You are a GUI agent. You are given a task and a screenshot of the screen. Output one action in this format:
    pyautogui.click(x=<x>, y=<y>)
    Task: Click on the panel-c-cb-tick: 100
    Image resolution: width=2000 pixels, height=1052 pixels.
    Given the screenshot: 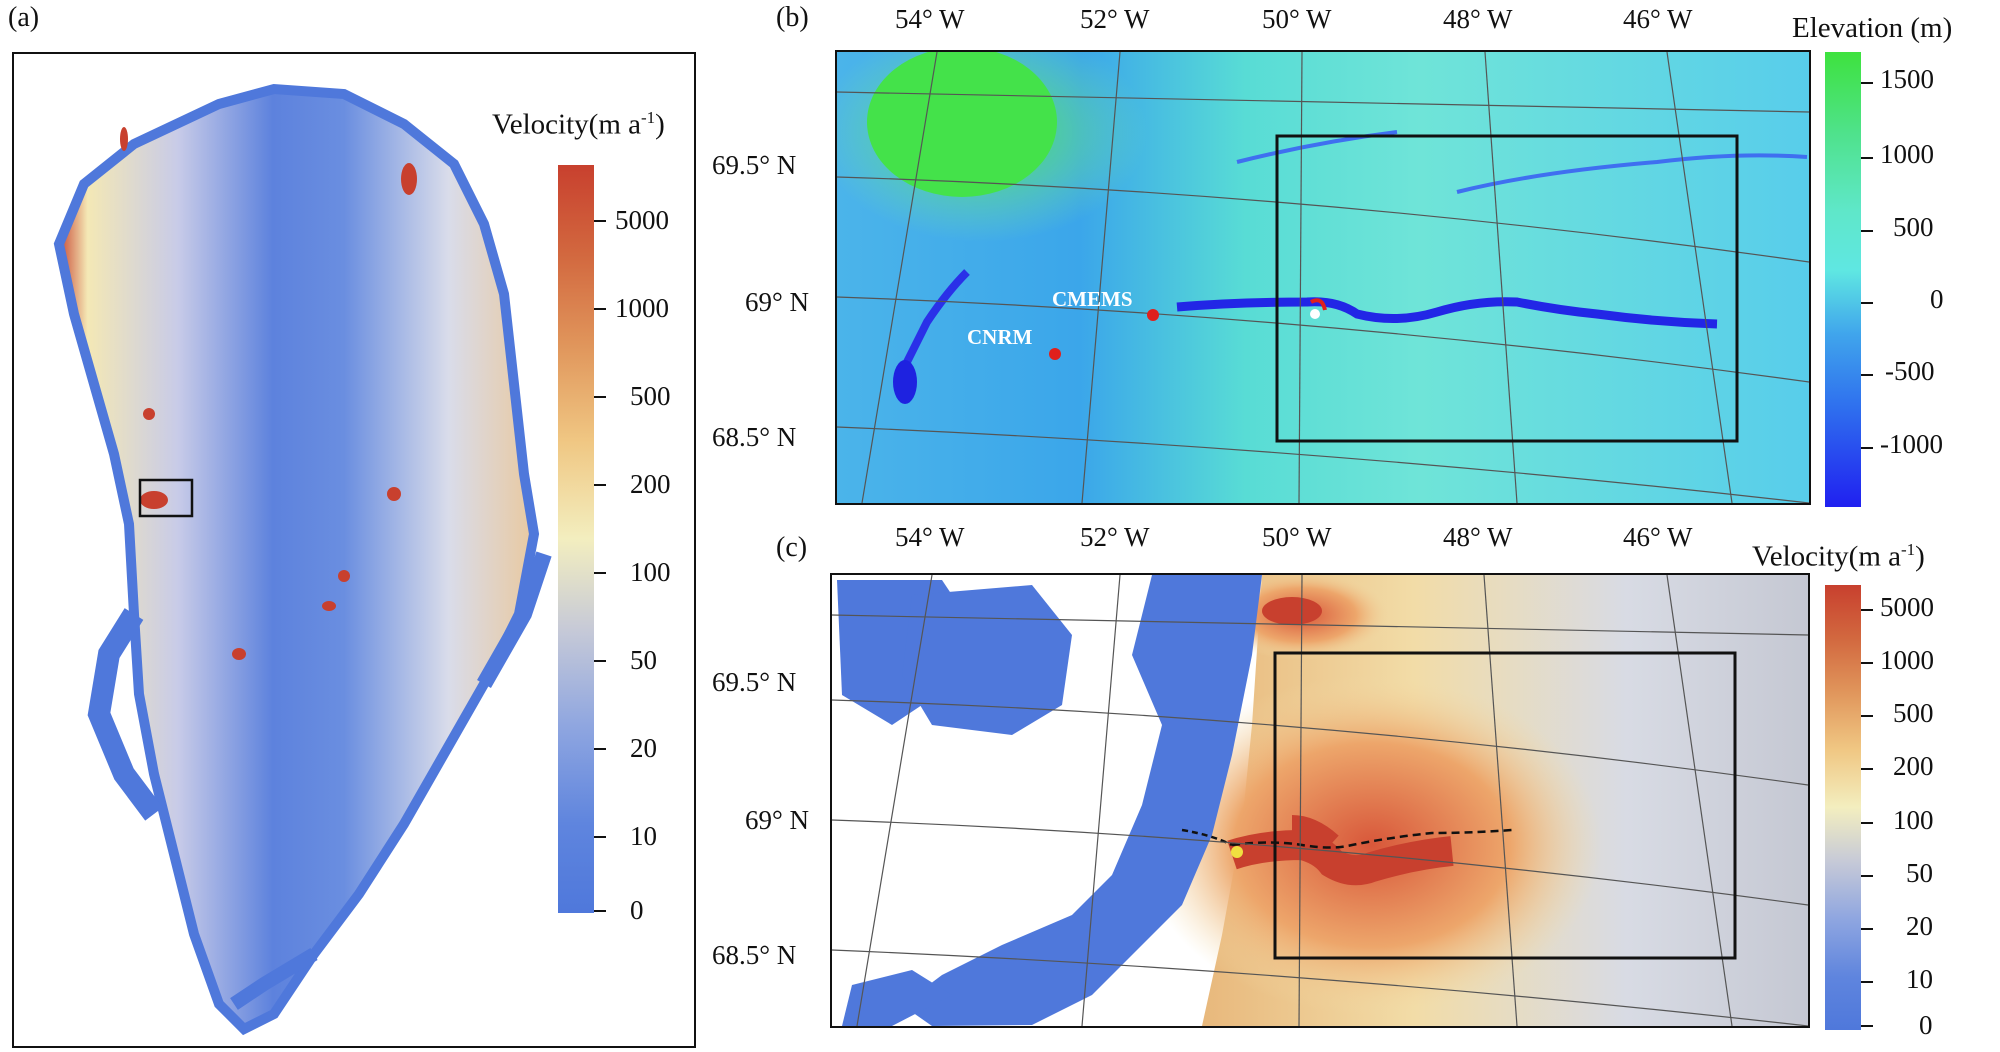 What is the action you would take?
    pyautogui.click(x=1913, y=820)
    